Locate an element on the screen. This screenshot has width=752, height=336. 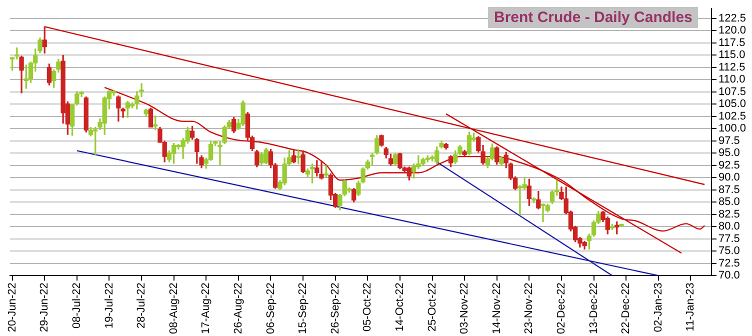
y-tick-label: 97.5 is located at coordinates (729, 140).